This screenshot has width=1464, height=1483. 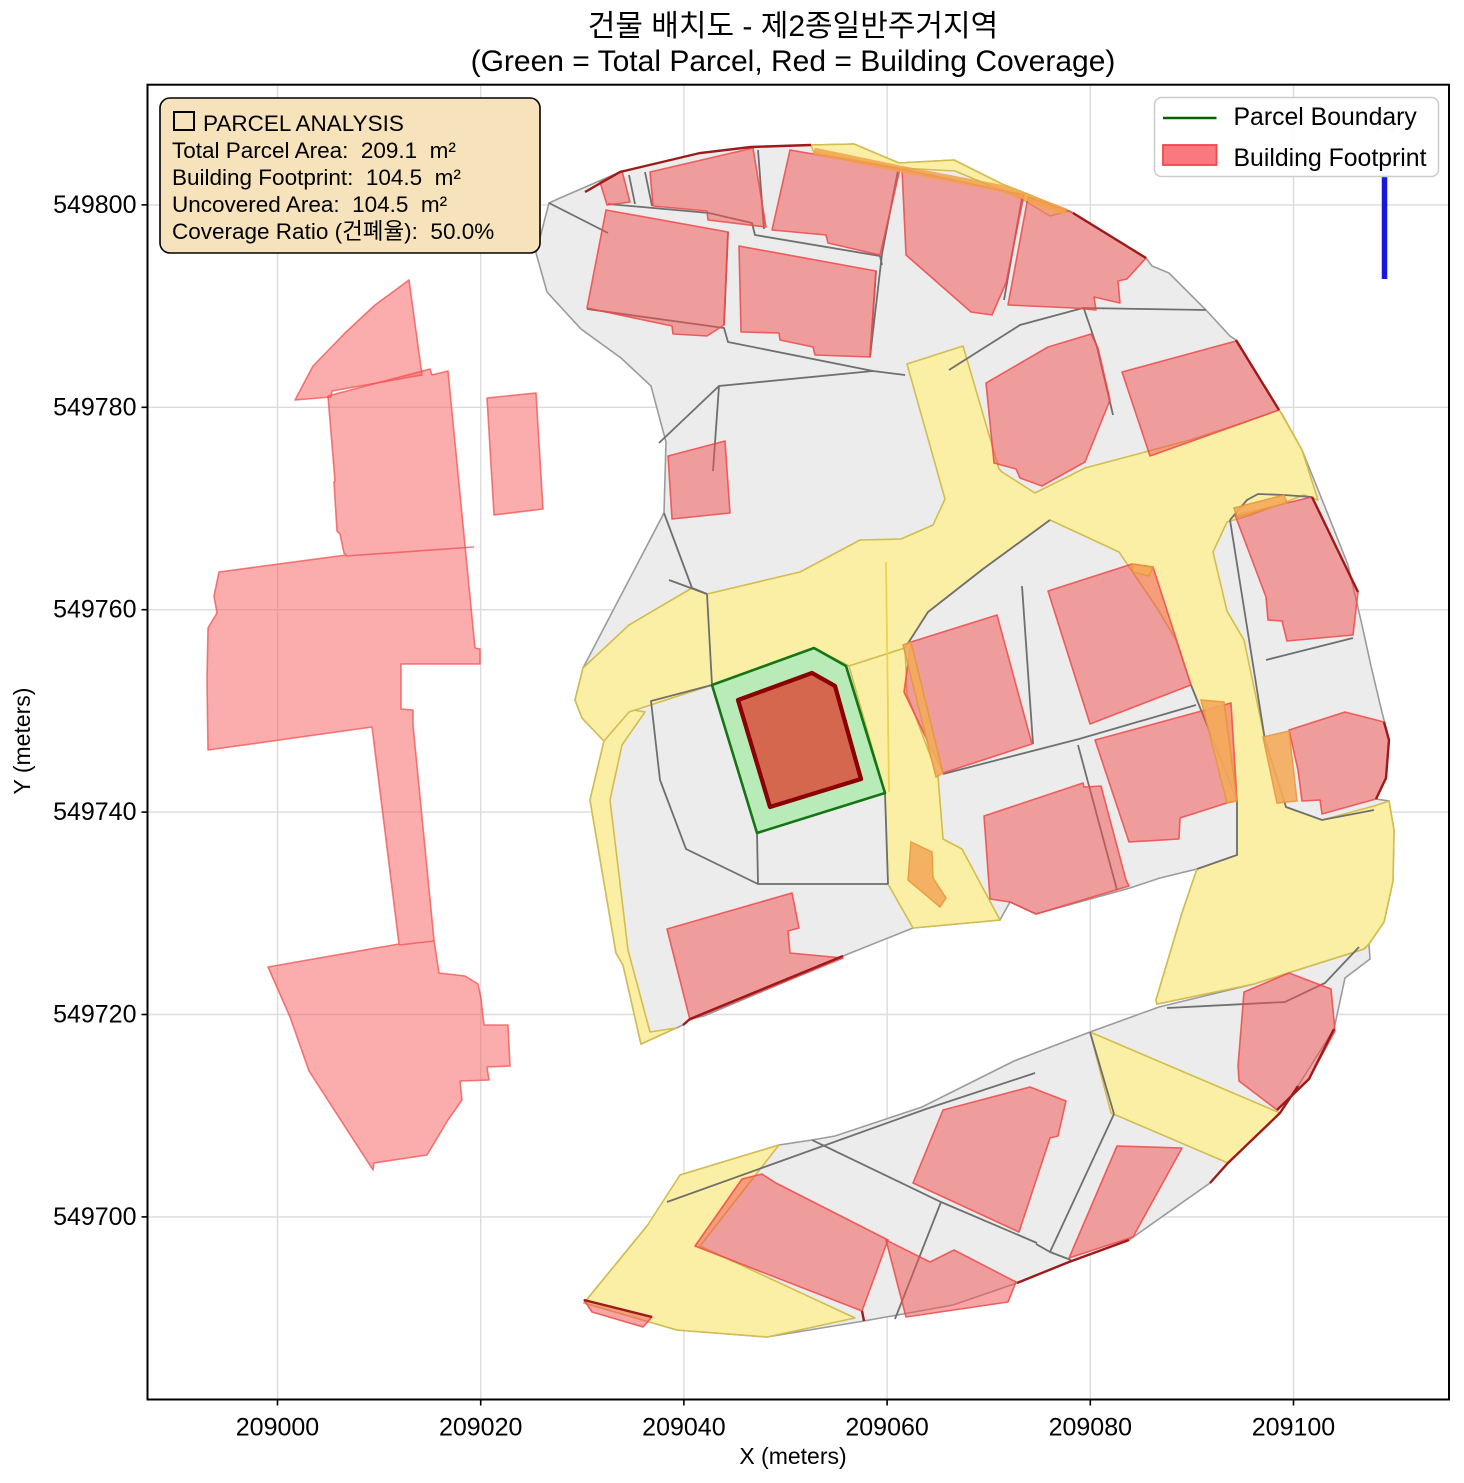 I want to click on svg-text: 549740, so click(x=94, y=812).